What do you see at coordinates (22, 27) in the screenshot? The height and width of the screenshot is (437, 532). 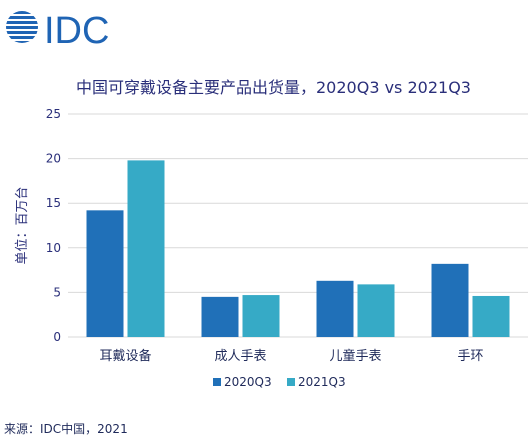 I see `globe-icon` at bounding box center [22, 27].